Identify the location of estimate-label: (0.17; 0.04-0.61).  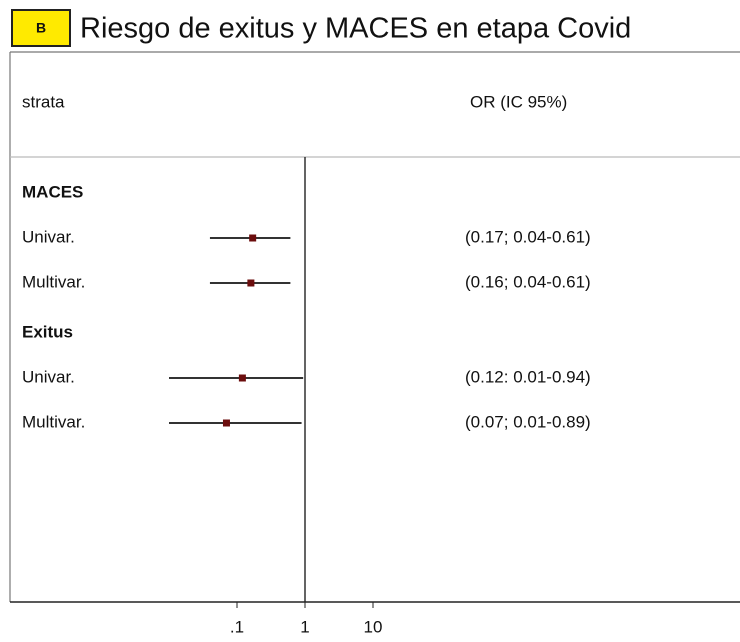
(528, 236).